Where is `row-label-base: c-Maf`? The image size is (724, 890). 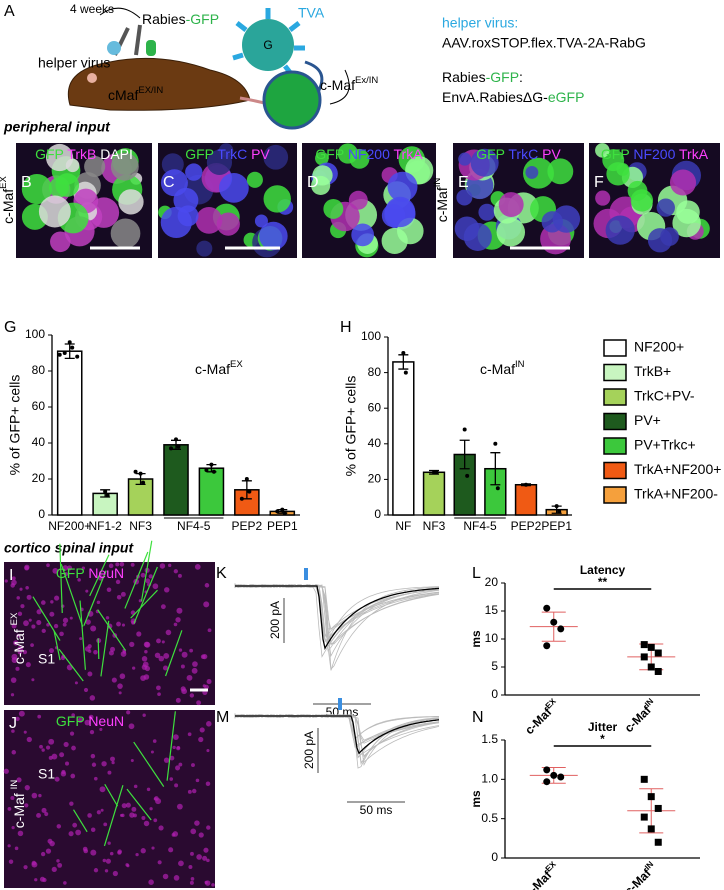 row-label-base: c-Maf is located at coordinates (442, 204).